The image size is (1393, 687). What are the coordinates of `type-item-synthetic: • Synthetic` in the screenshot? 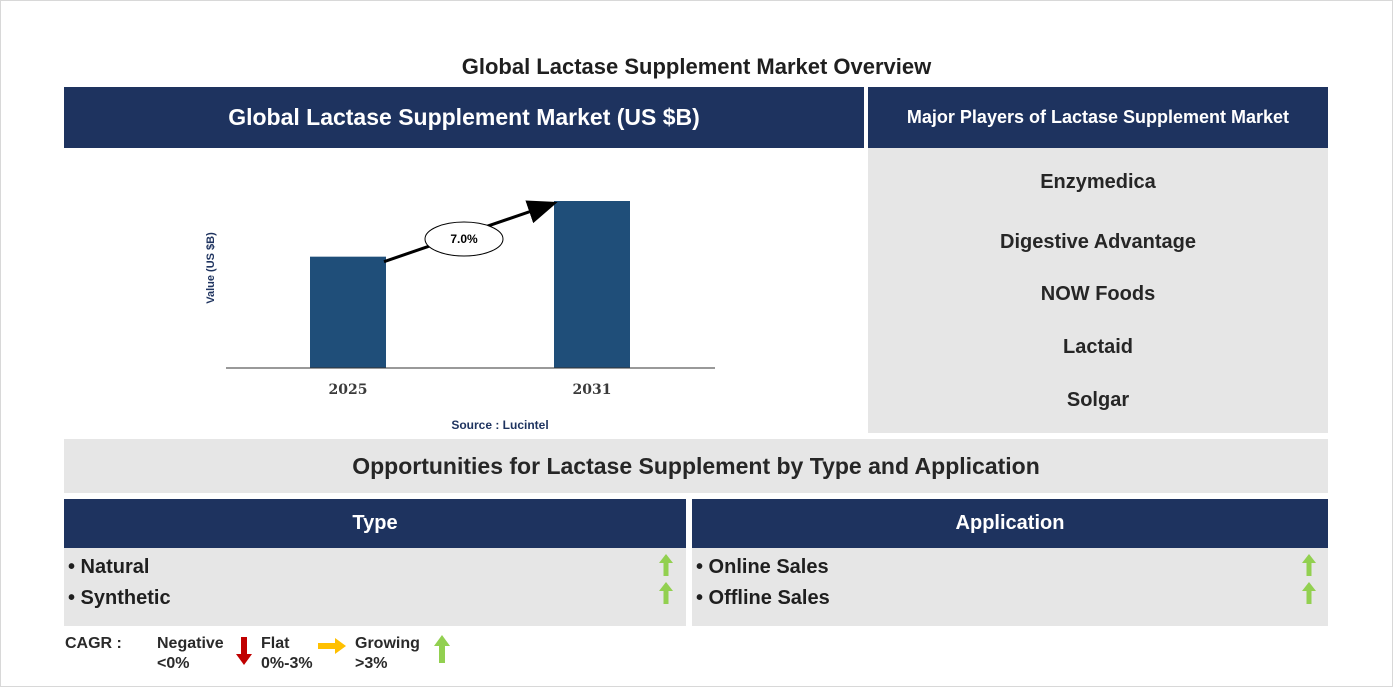 It's located at (119, 598).